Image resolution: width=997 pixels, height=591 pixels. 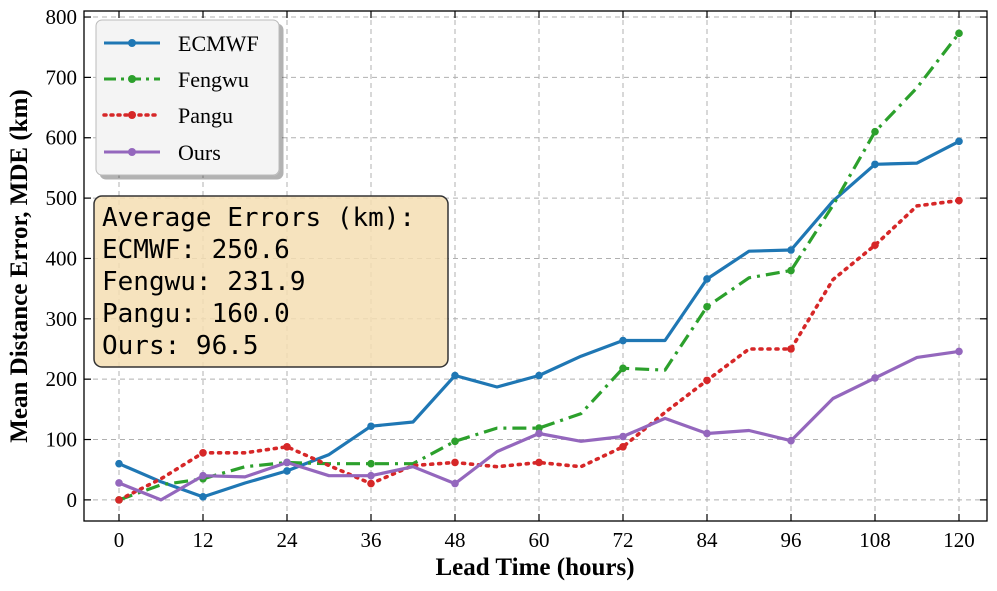 I want to click on annotation-box, so click(x=271, y=281).